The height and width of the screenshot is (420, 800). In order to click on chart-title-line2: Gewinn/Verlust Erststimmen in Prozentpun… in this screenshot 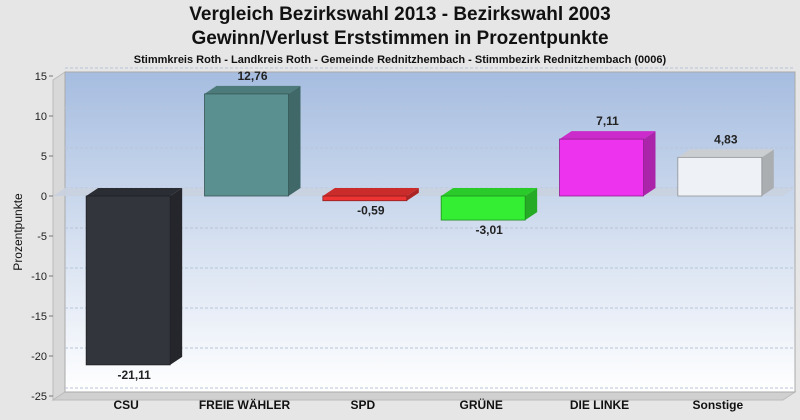, I will do `click(400, 38)`.